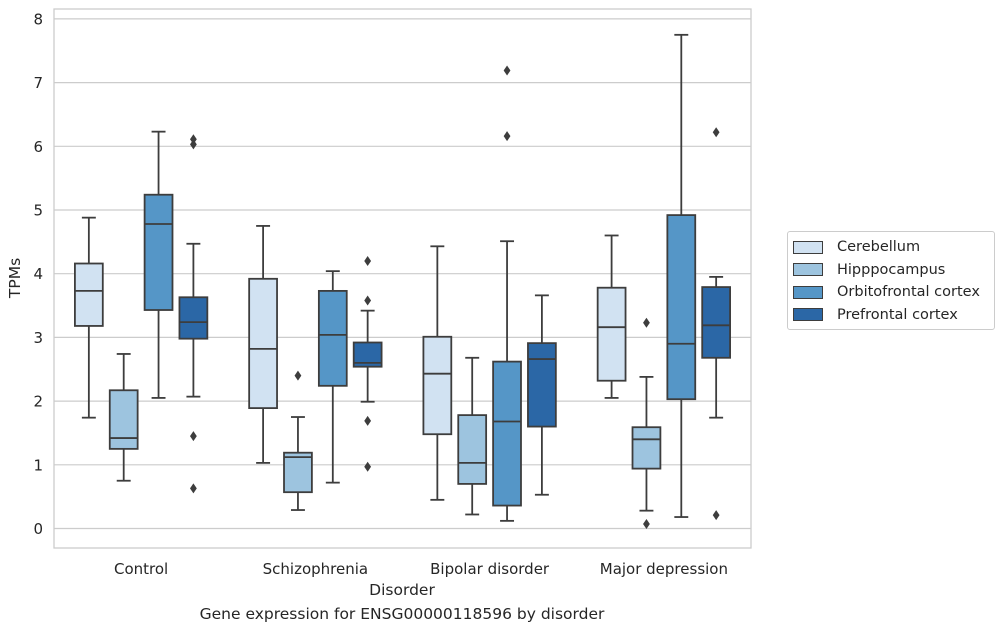 This screenshot has height=634, width=1003. What do you see at coordinates (490, 569) in the screenshot?
I see `x-tick-label: Bipolar disorder` at bounding box center [490, 569].